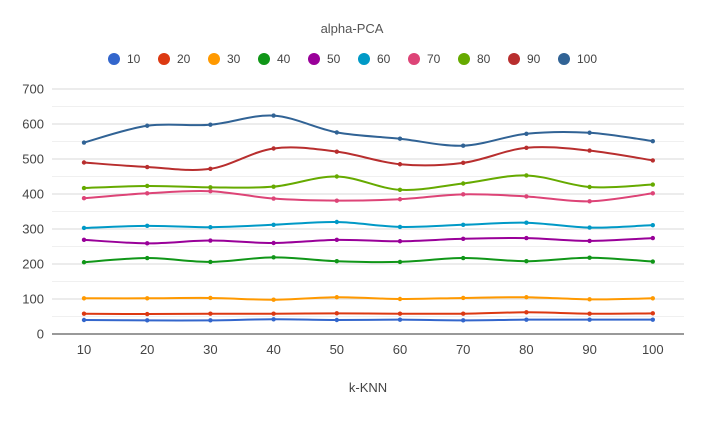 The image size is (705, 422). What do you see at coordinates (224, 59) in the screenshot?
I see `legend-item-30: 30` at bounding box center [224, 59].